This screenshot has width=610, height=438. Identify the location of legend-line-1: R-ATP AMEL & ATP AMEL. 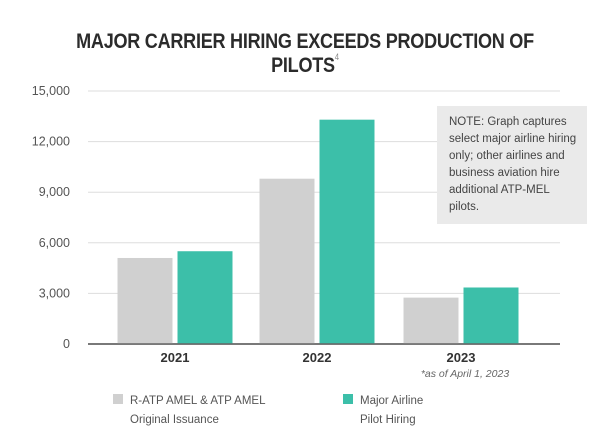
(198, 401).